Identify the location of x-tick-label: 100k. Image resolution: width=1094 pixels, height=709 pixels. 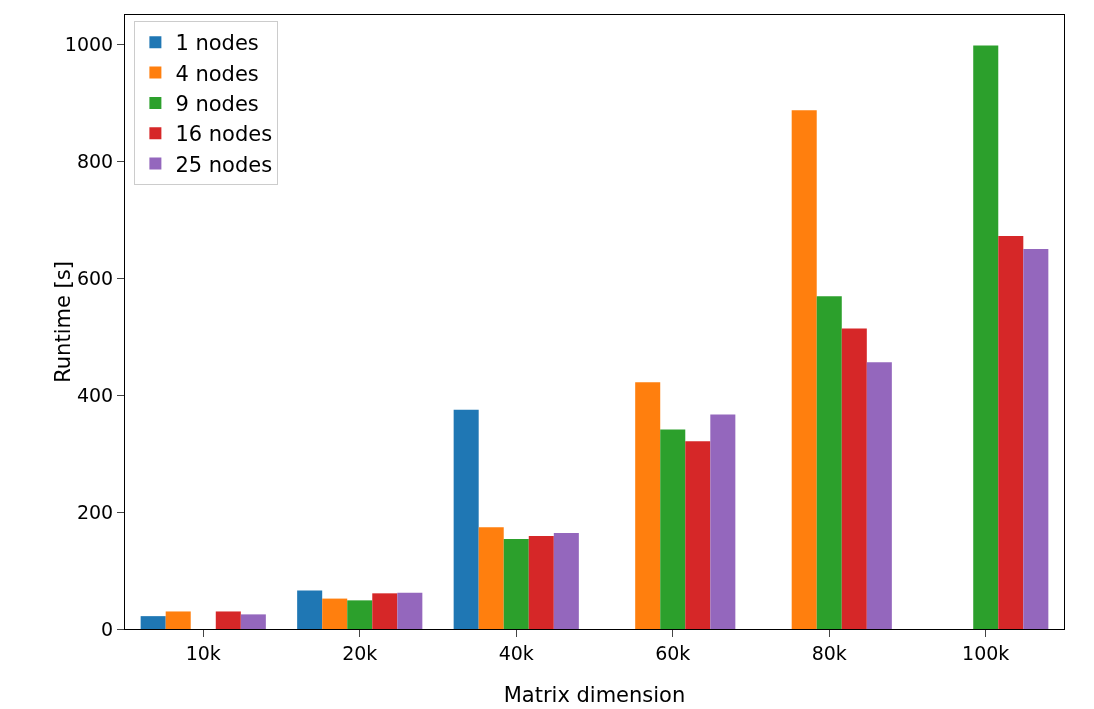
(986, 652).